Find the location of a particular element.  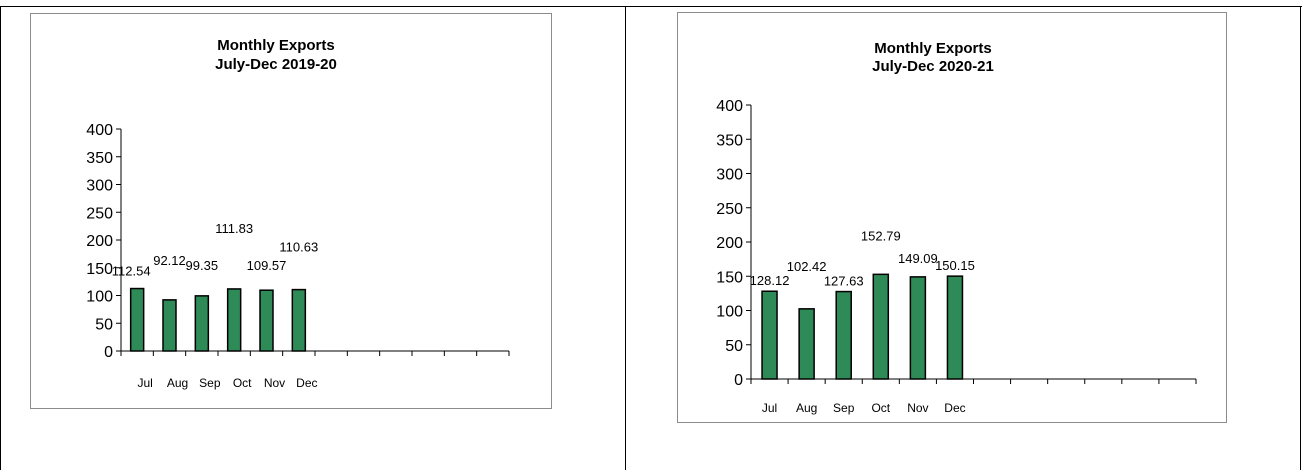

data-label: 111.83 is located at coordinates (234, 228).